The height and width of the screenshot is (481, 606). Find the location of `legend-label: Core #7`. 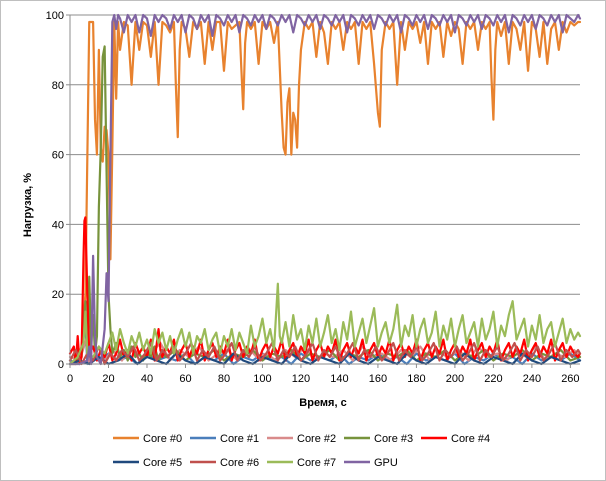

legend-label: Core #7 is located at coordinates (316, 463).